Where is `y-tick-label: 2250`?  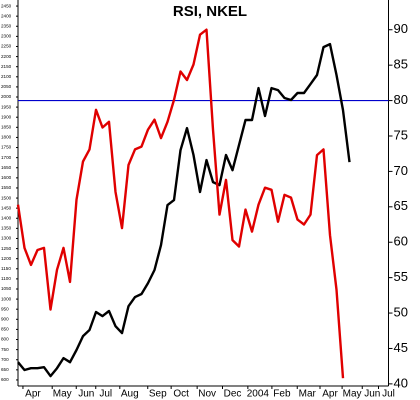
y-tick-label: 2250 is located at coordinates (6, 46).